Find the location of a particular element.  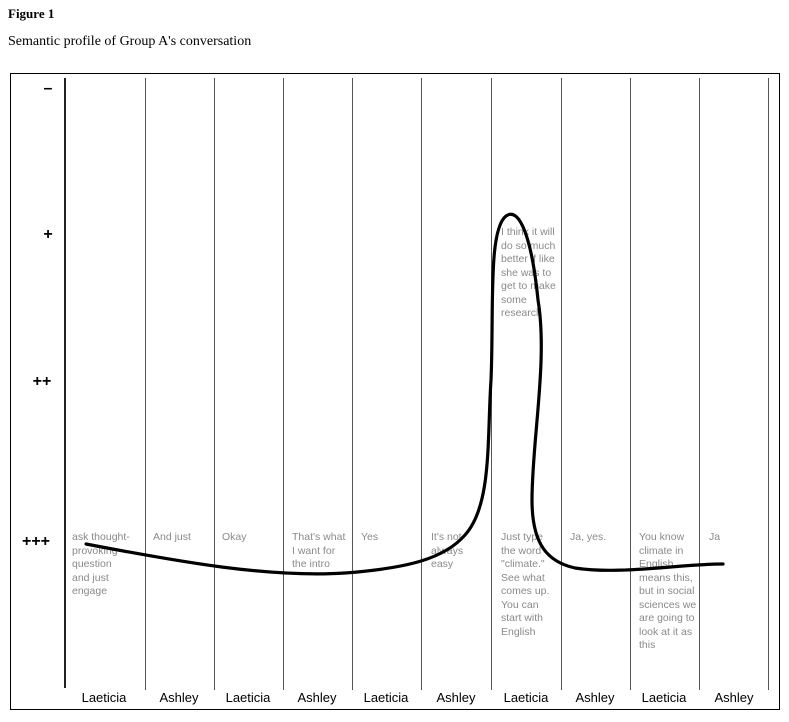

figure-label: Figure 1 is located at coordinates (31, 13).